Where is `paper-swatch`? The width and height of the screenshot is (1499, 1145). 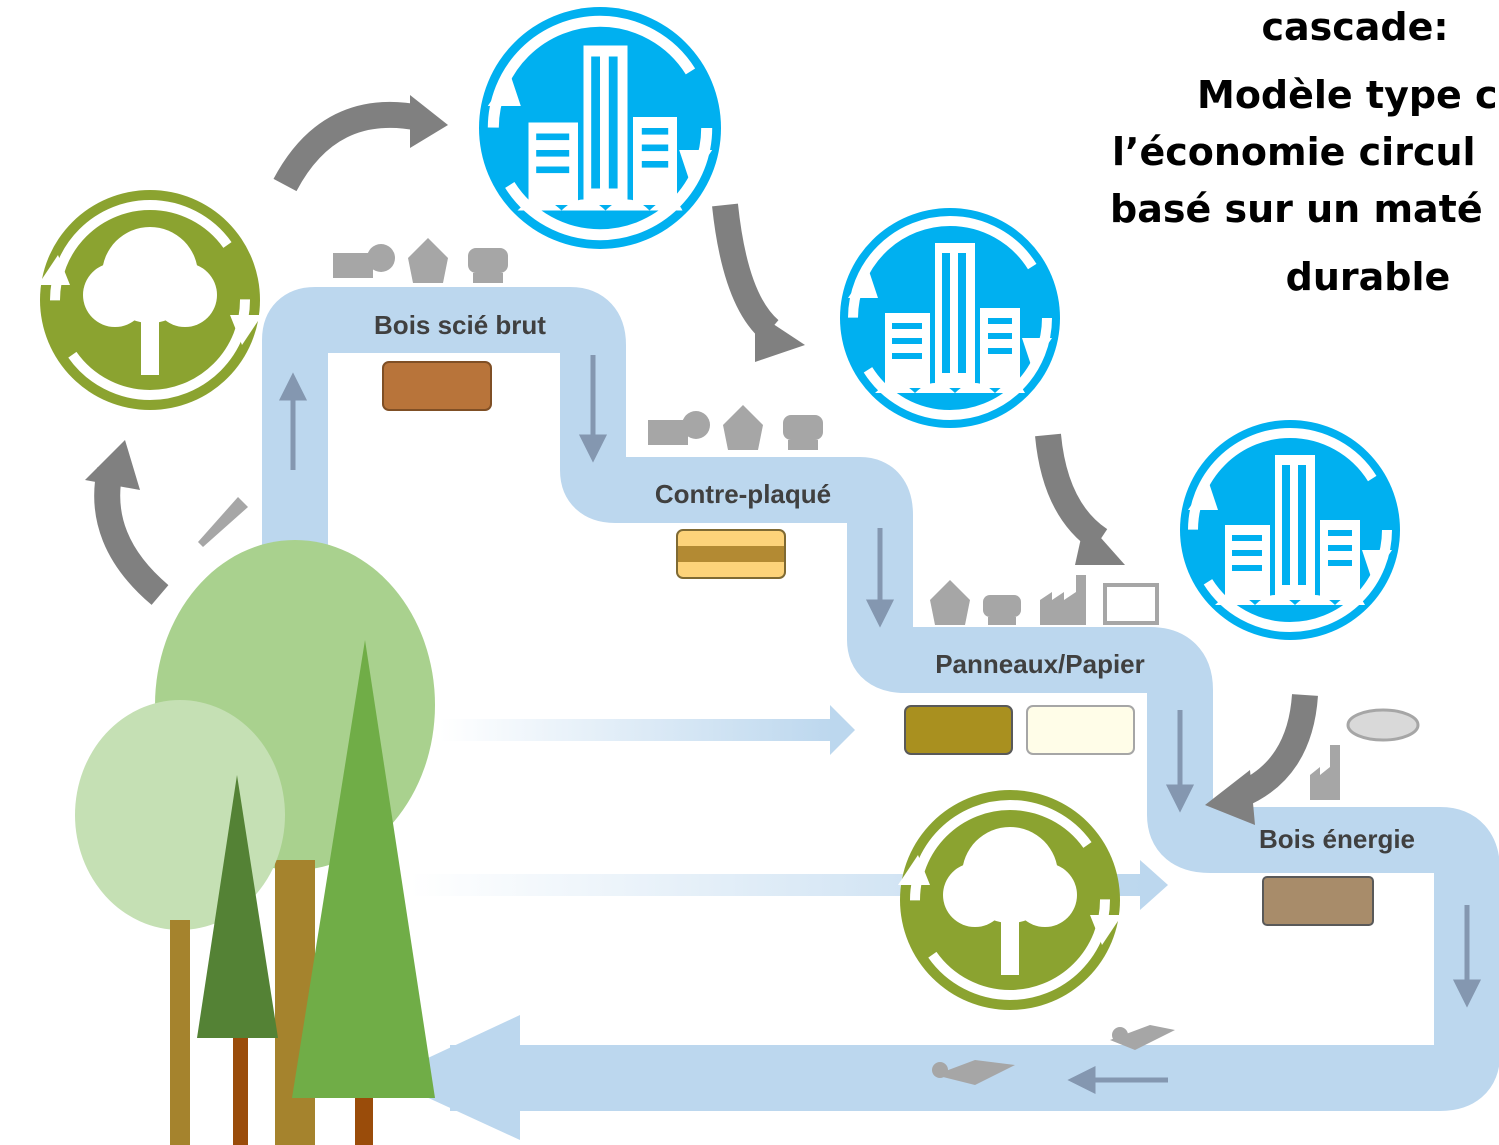 paper-swatch is located at coordinates (1080, 730).